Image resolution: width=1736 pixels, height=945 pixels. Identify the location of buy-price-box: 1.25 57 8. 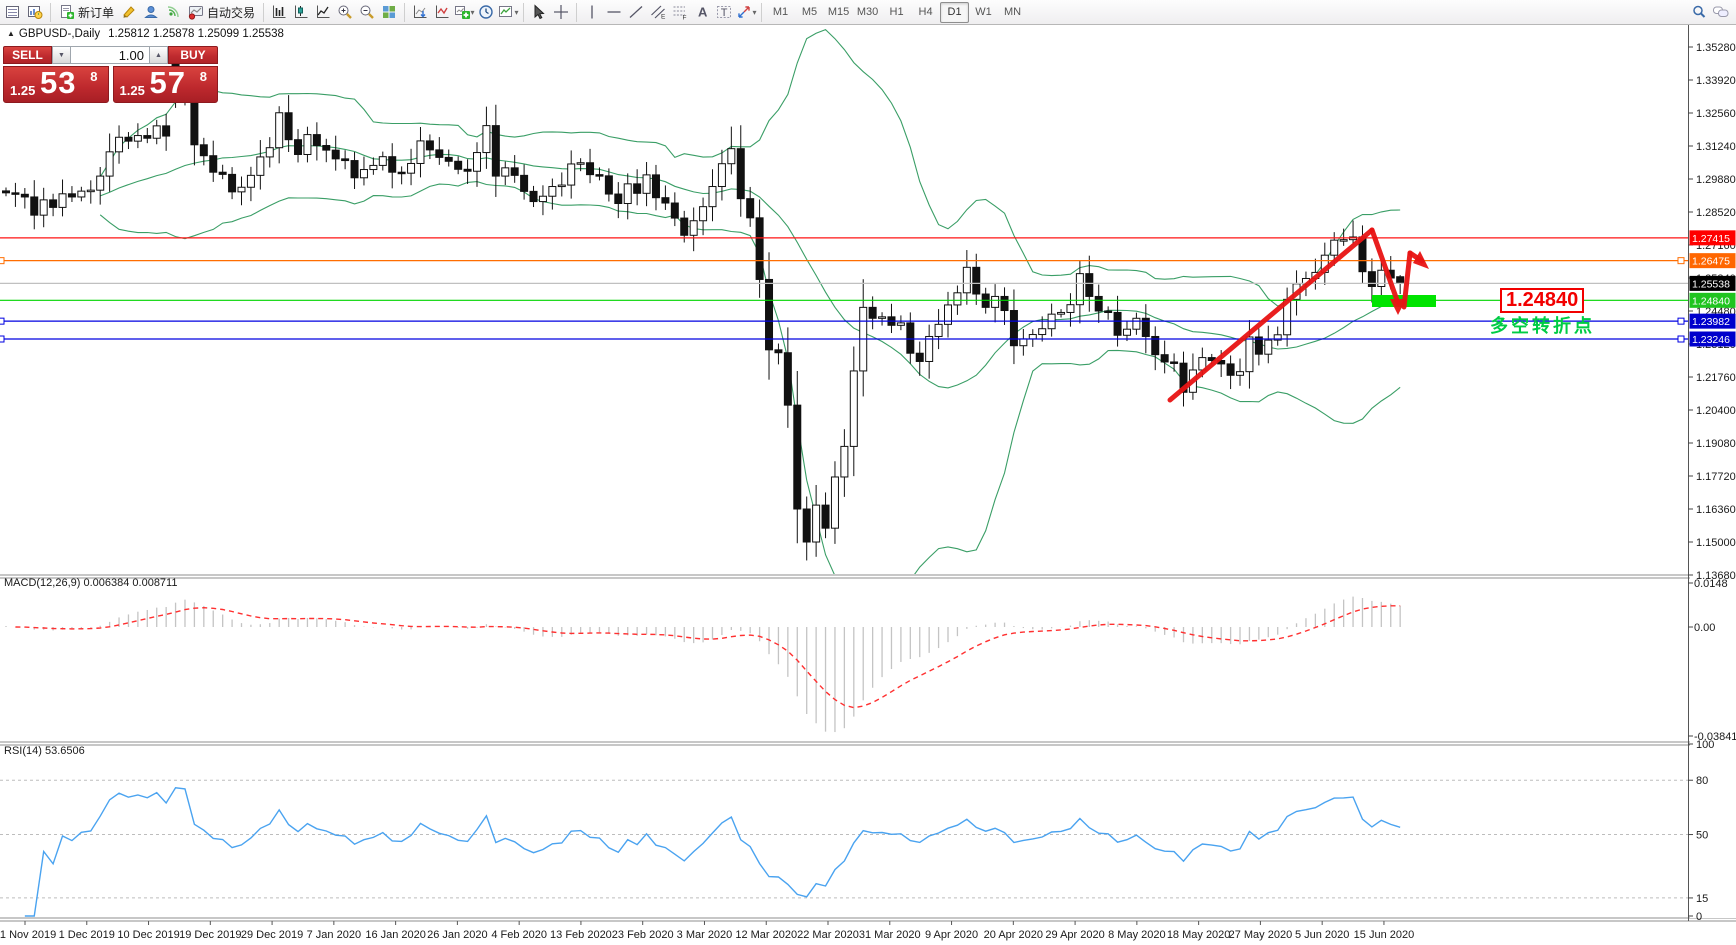
(165, 84).